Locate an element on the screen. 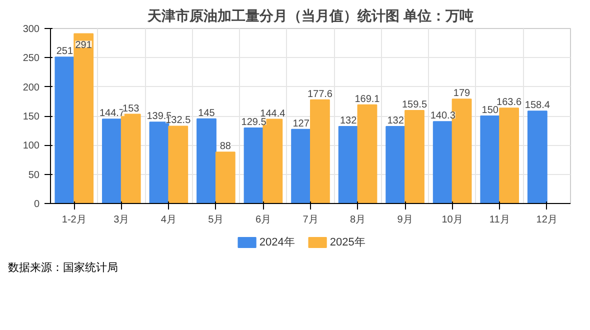  y-tick-label: 50 is located at coordinates (34, 175).